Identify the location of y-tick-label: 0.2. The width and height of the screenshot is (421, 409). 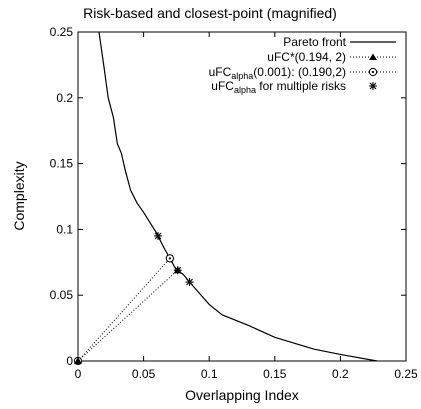
(64, 98).